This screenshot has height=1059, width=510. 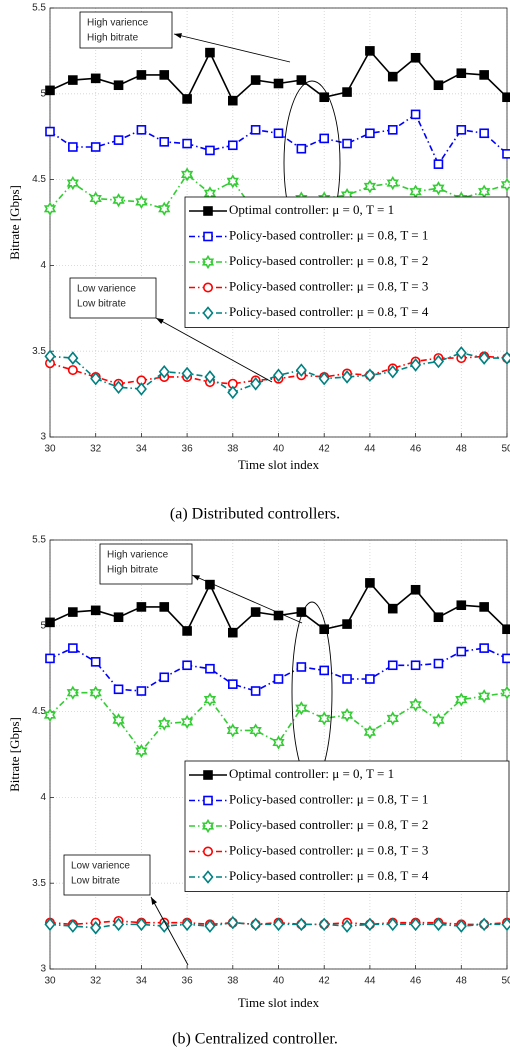 I want to click on x-tick-label: 38, so click(x=233, y=449).